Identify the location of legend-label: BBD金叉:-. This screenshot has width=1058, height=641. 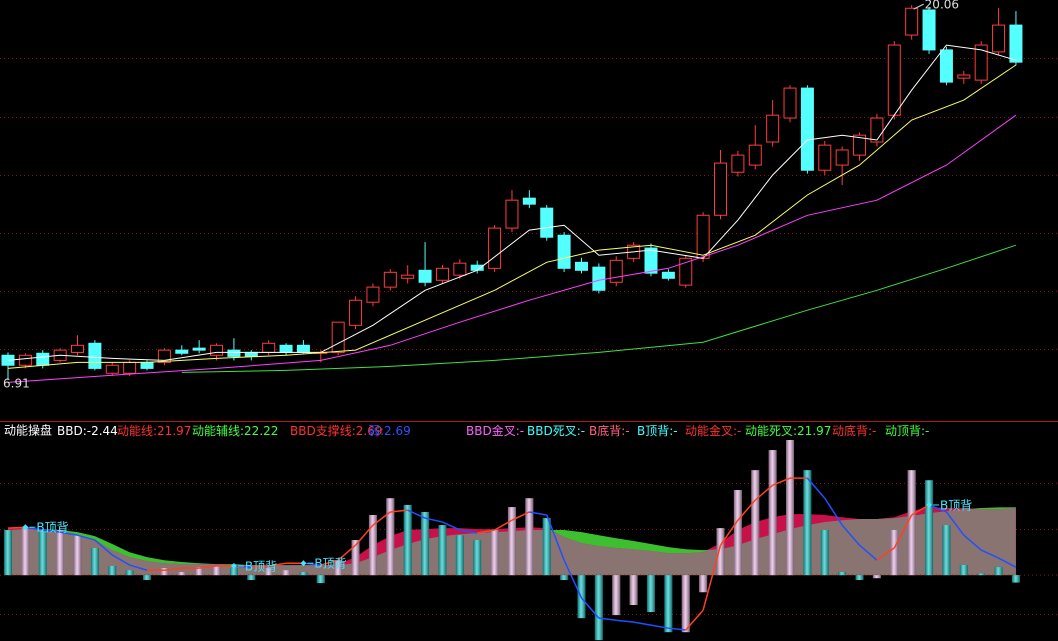
(495, 430).